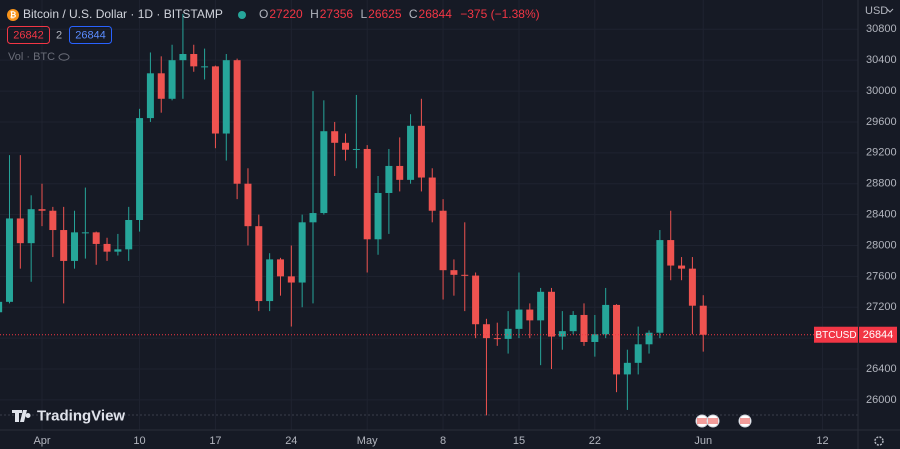  What do you see at coordinates (881, 245) in the screenshot?
I see `y-tick-label: 28000` at bounding box center [881, 245].